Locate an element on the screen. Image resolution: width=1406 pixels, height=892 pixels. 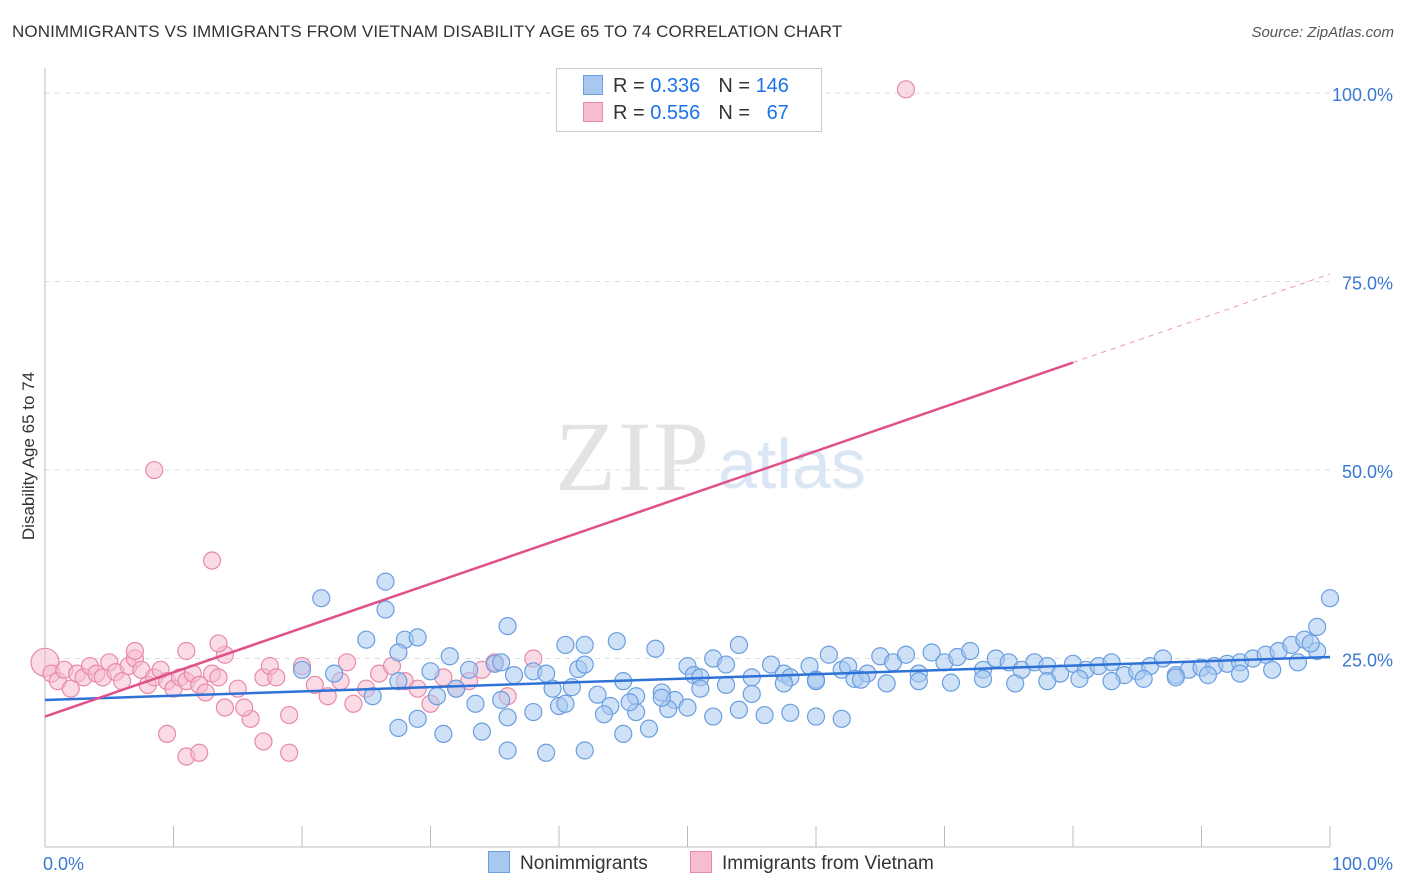
bottom-legend-label: Nonimmigrants is located at coordinates (584, 863).